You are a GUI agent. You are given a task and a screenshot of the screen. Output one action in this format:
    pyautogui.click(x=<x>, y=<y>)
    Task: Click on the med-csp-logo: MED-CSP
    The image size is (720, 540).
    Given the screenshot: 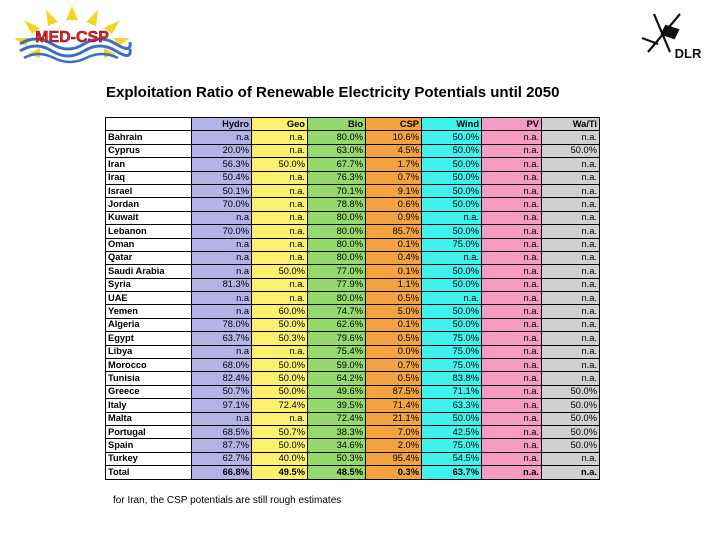 What is the action you would take?
    pyautogui.click(x=73, y=35)
    